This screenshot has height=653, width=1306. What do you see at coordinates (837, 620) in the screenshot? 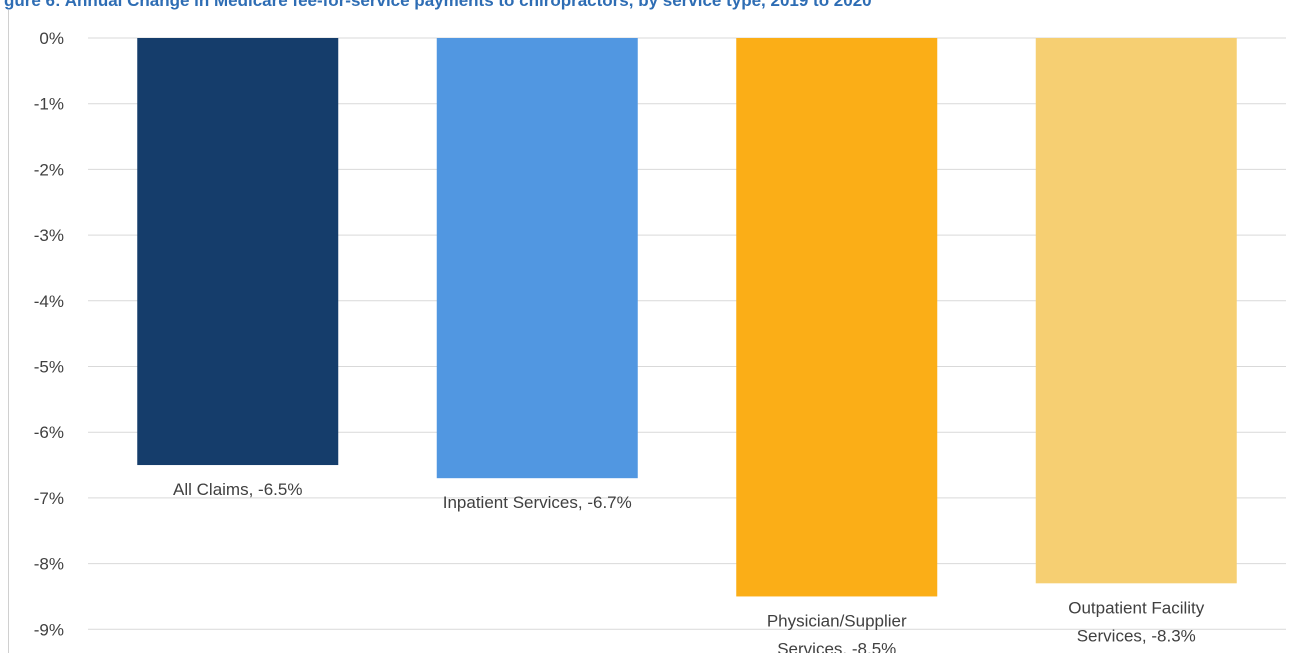
I see `data-label: Physician/Supplier` at bounding box center [837, 620].